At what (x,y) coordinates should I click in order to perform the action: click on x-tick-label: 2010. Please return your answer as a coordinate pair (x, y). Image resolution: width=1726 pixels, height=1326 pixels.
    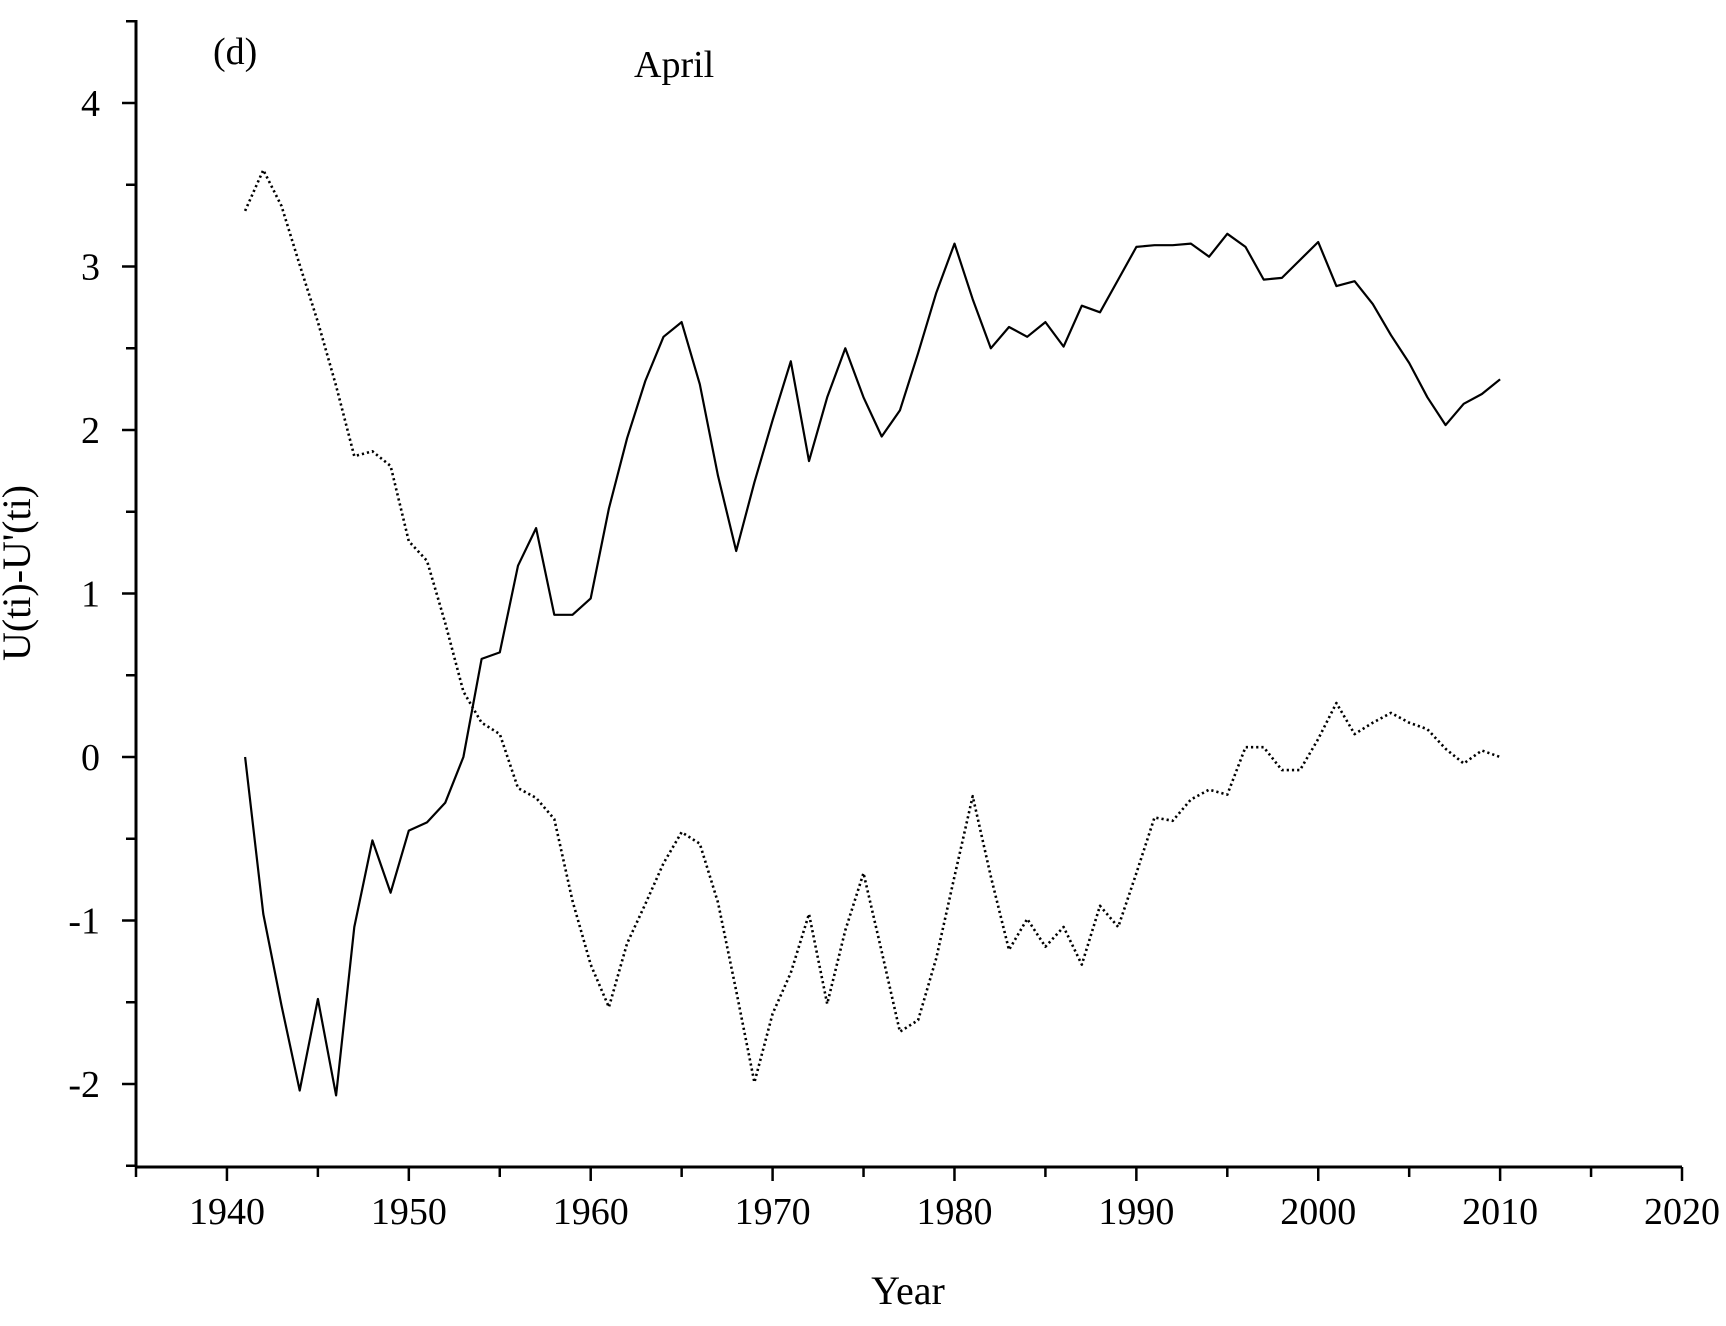
    Looking at the image, I should click on (1500, 1212).